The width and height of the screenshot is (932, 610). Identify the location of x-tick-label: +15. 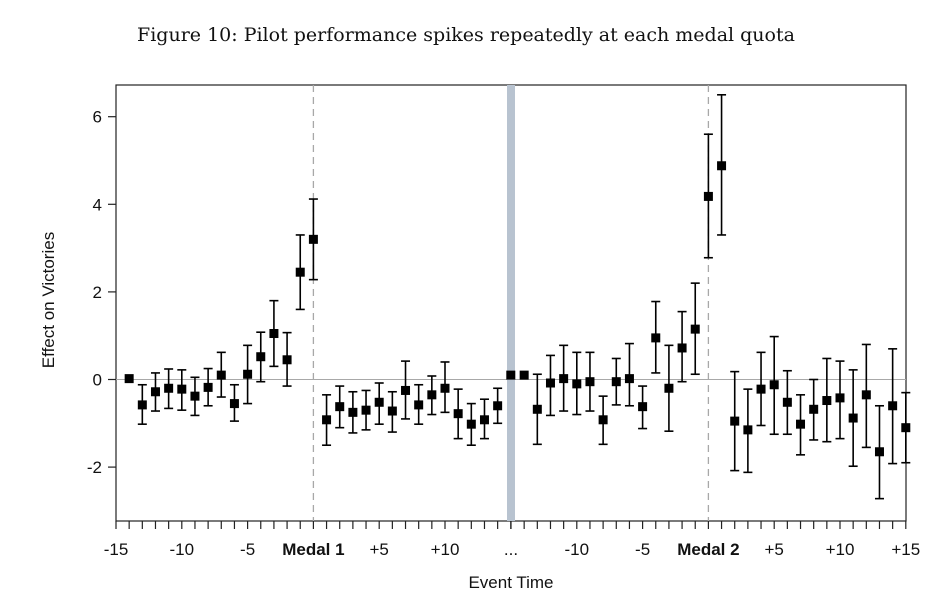
(905, 549).